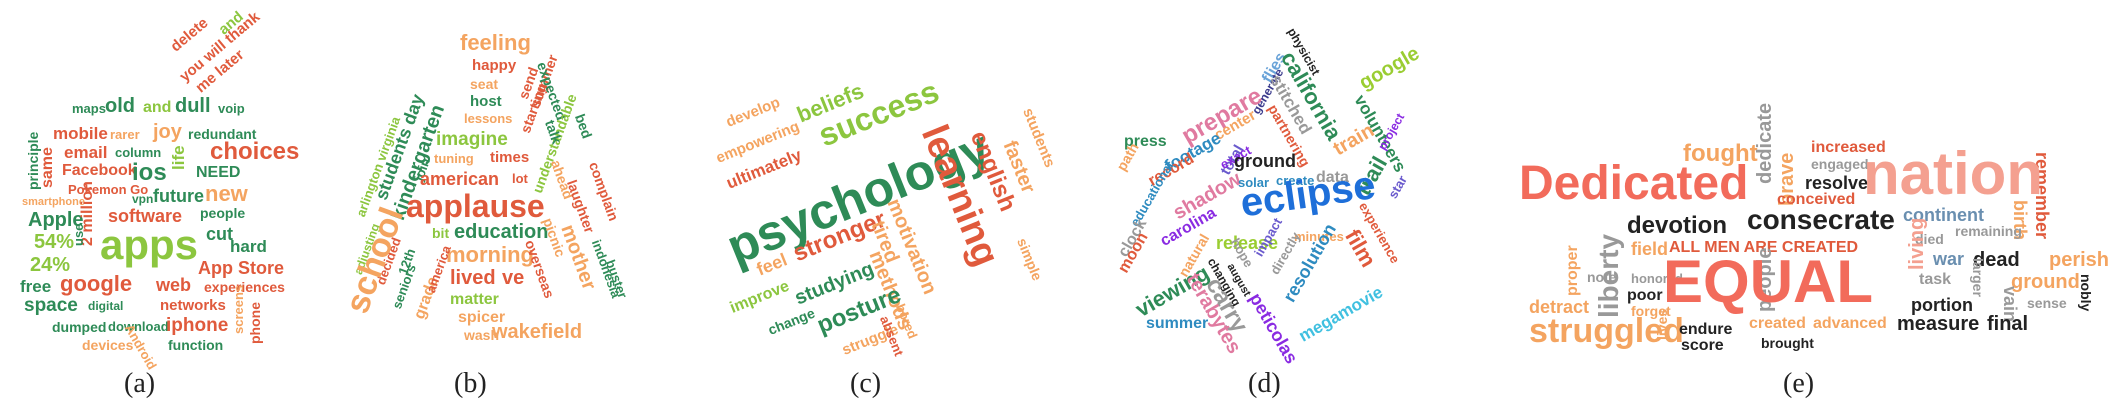  Describe the element at coordinates (36, 286) in the screenshot. I see `cloud-word: free` at that location.